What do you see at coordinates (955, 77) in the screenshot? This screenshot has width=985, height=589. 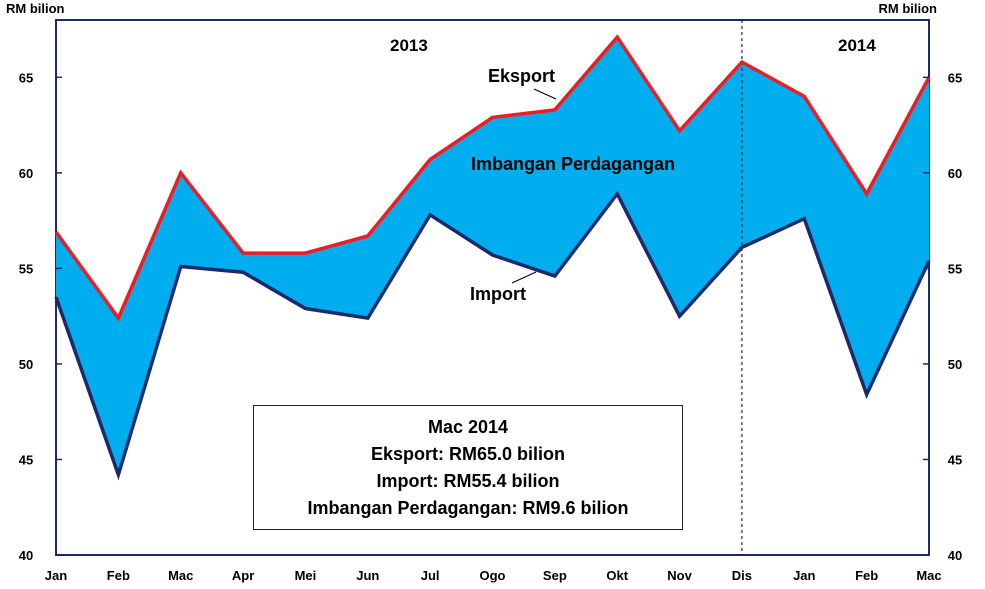 I see `y-tick-label-right: 65` at bounding box center [955, 77].